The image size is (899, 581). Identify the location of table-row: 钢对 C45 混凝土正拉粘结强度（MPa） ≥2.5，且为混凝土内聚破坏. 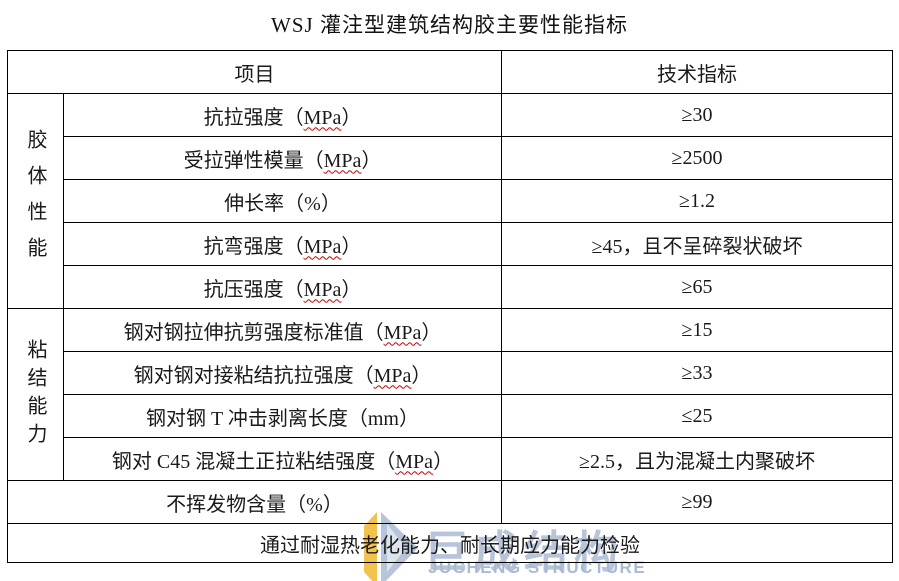
(450, 459).